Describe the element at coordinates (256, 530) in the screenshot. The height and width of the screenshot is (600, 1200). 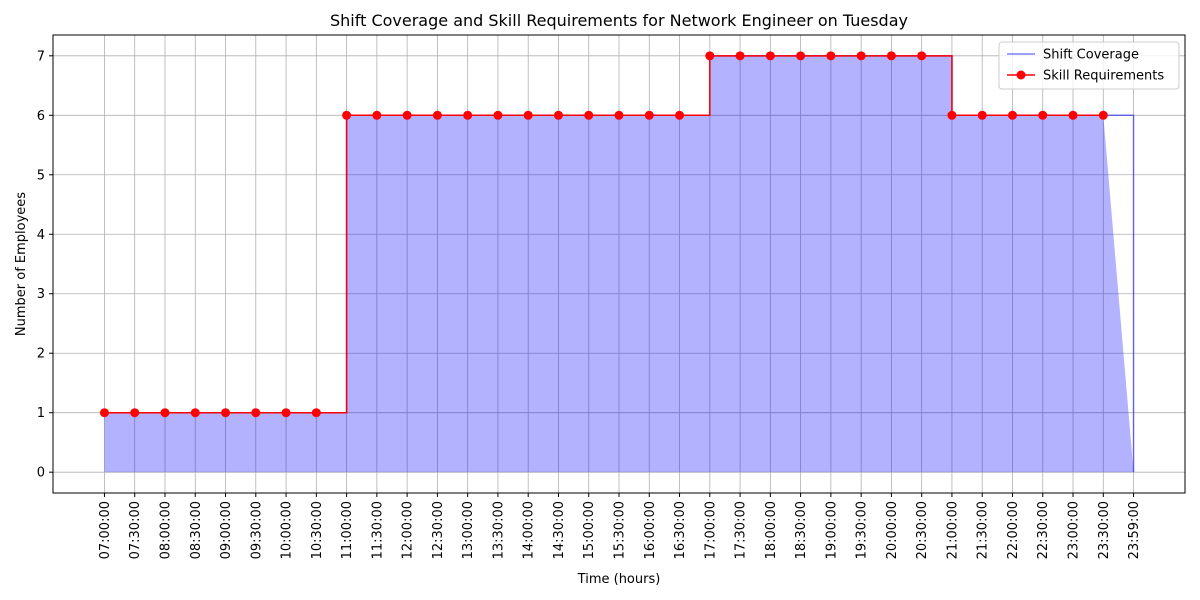
I see `x-tick-label: 09:30:00` at that location.